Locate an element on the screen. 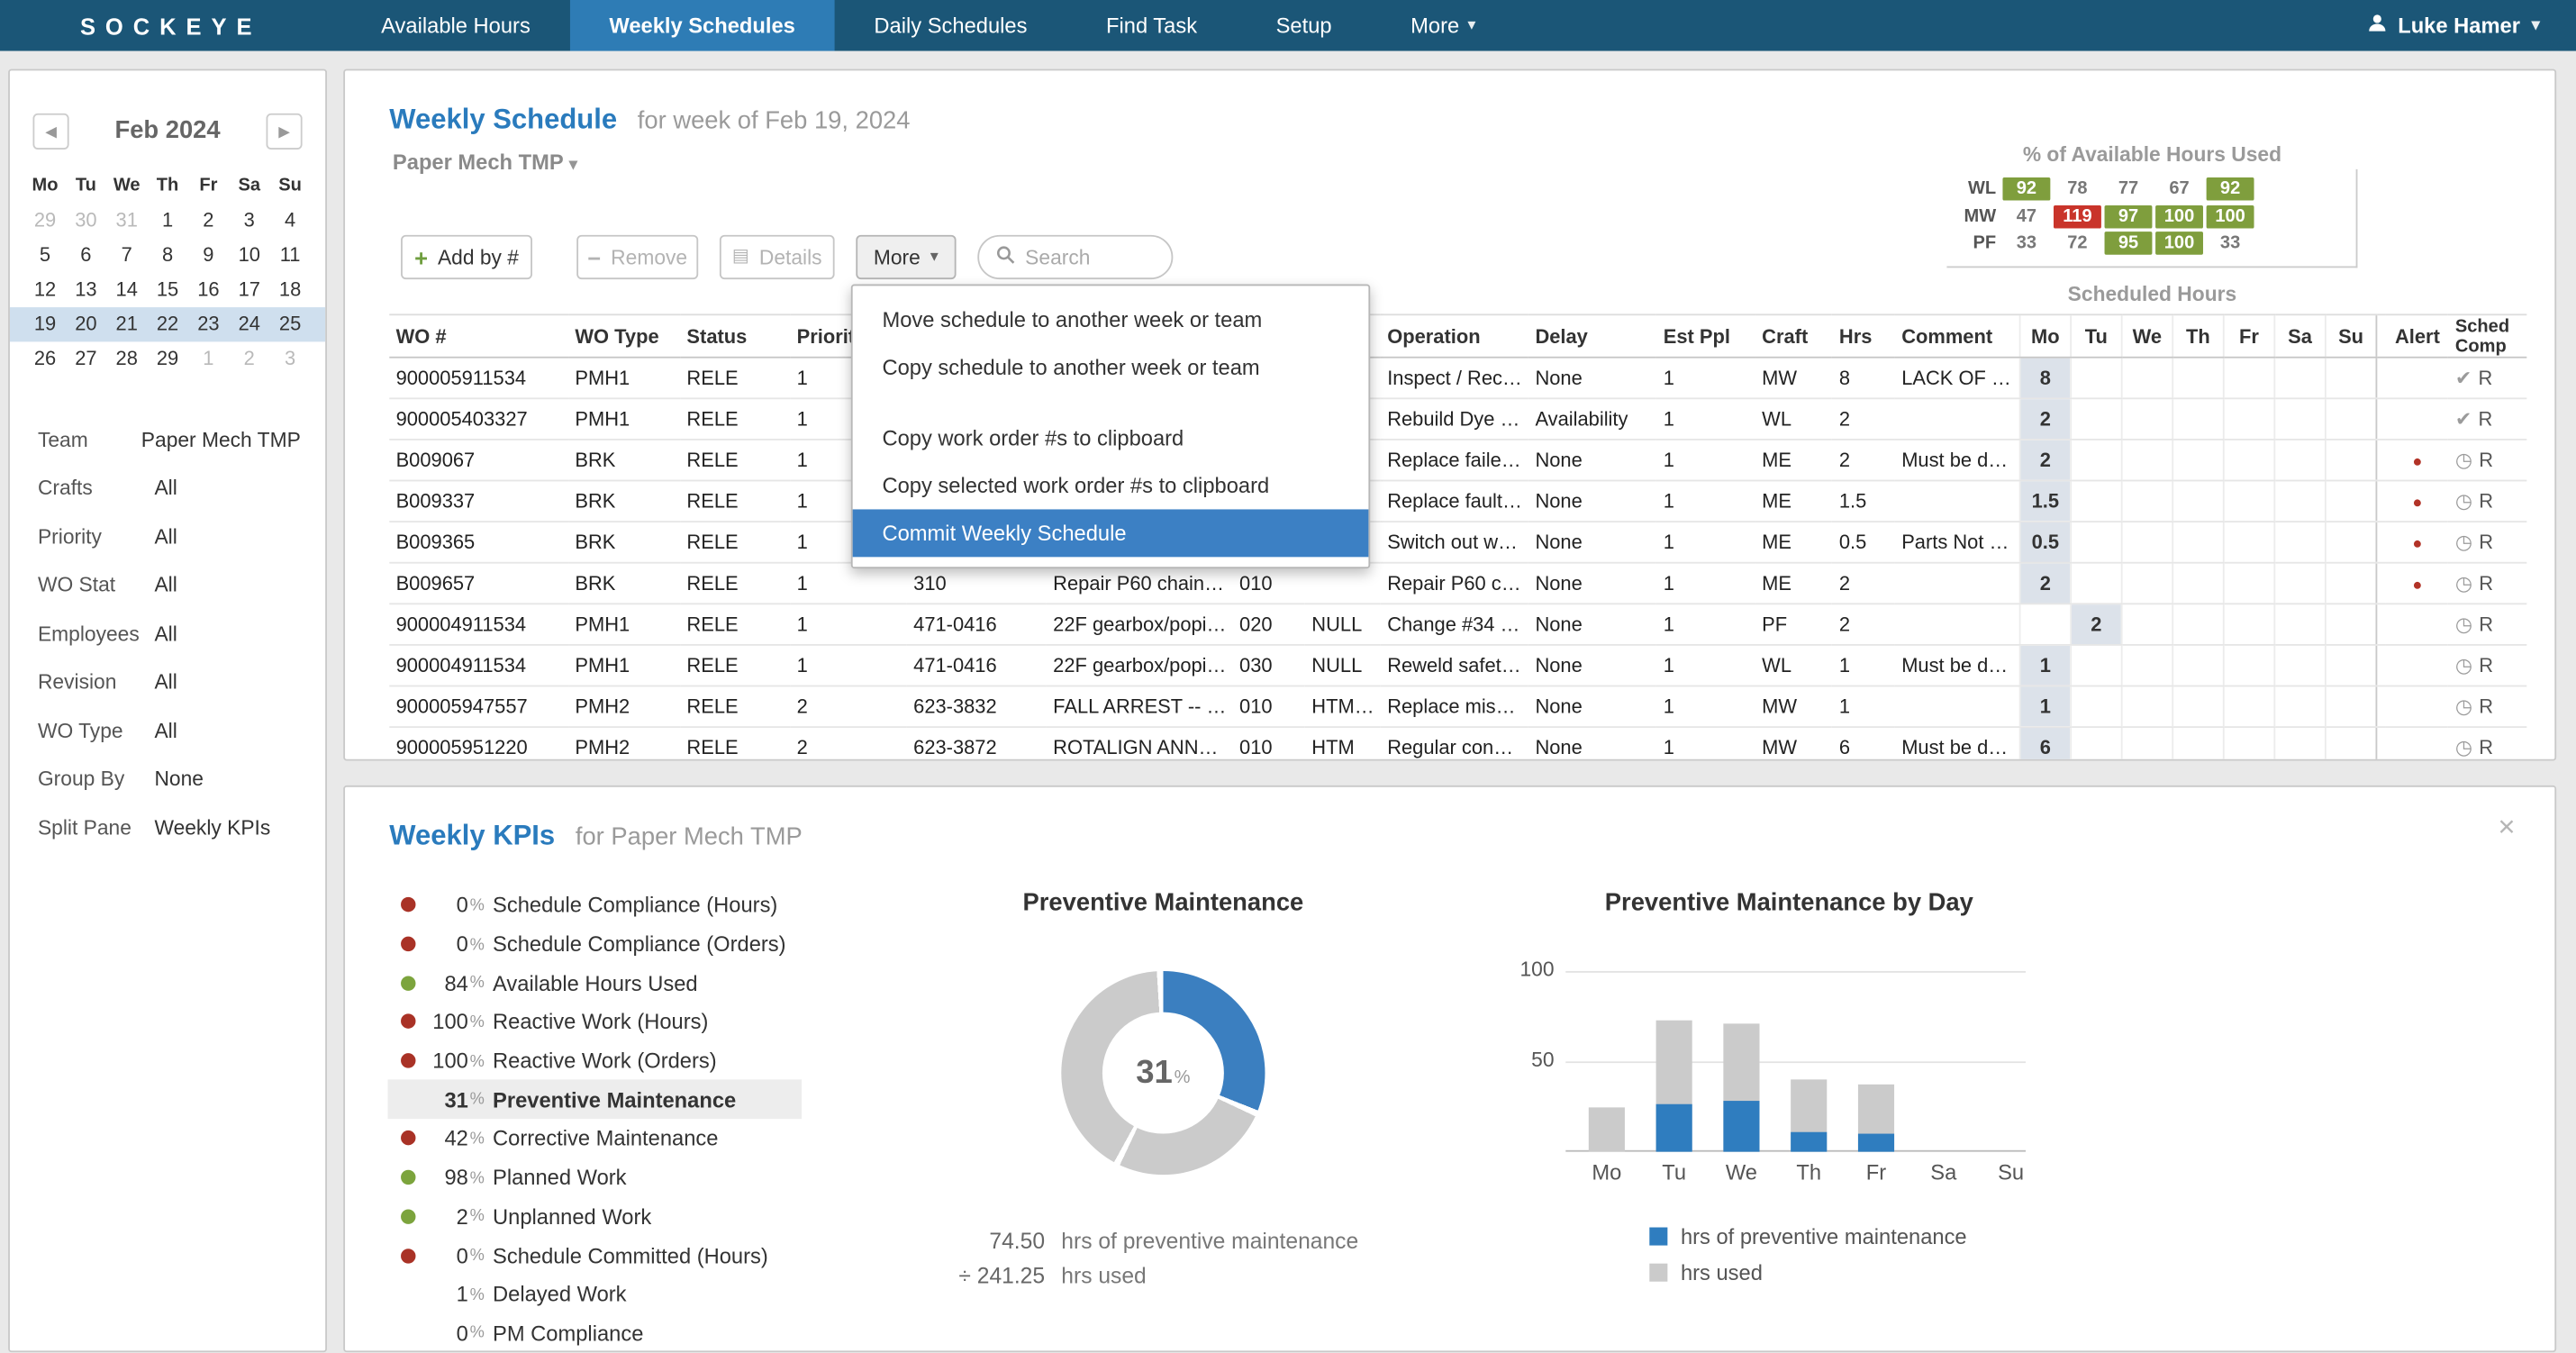 The height and width of the screenshot is (1353, 2576). col-header: Delay is located at coordinates (1592, 336).